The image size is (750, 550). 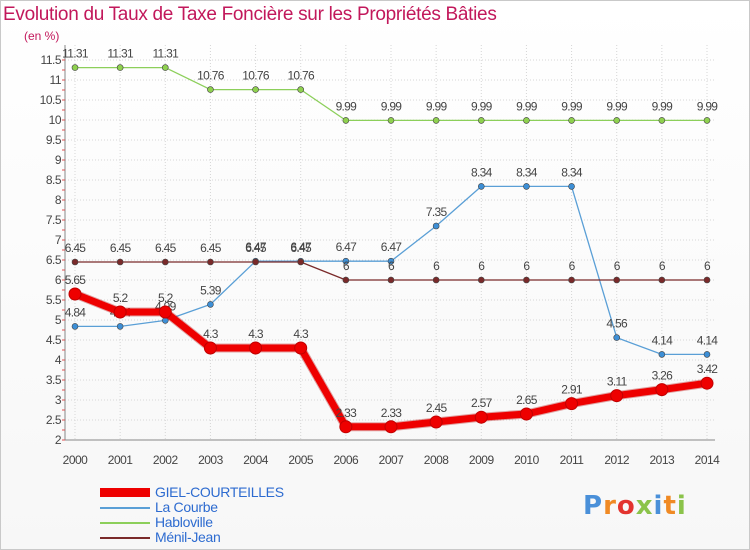 I want to click on data-label-giel-courteilles: 2.45, so click(x=437, y=408).